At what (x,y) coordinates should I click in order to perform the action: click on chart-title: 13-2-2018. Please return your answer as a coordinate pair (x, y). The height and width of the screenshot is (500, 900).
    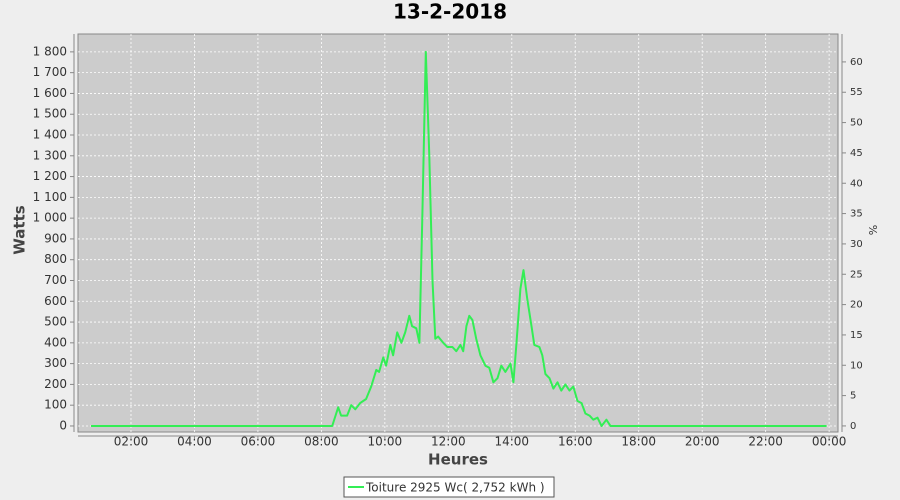
    Looking at the image, I should click on (450, 12).